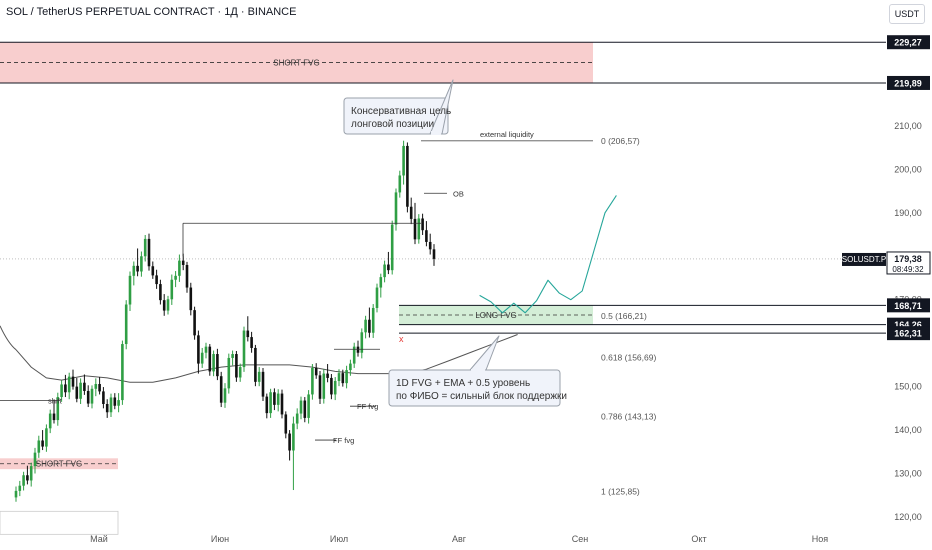 Image resolution: width=932 pixels, height=550 pixels. Describe the element at coordinates (8, 338) in the screenshot. I see `ema-line-start` at that location.